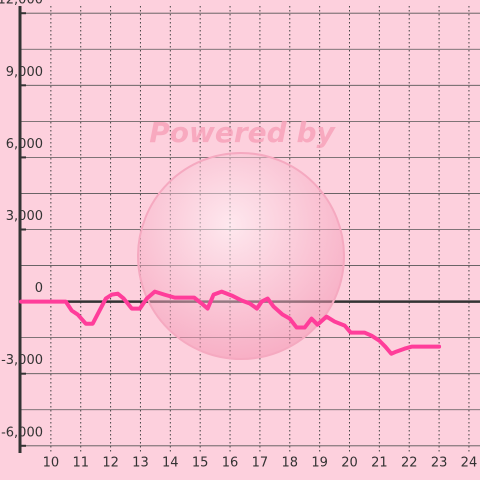 This screenshot has height=480, width=480. I want to click on x-tick-label: 22, so click(409, 463).